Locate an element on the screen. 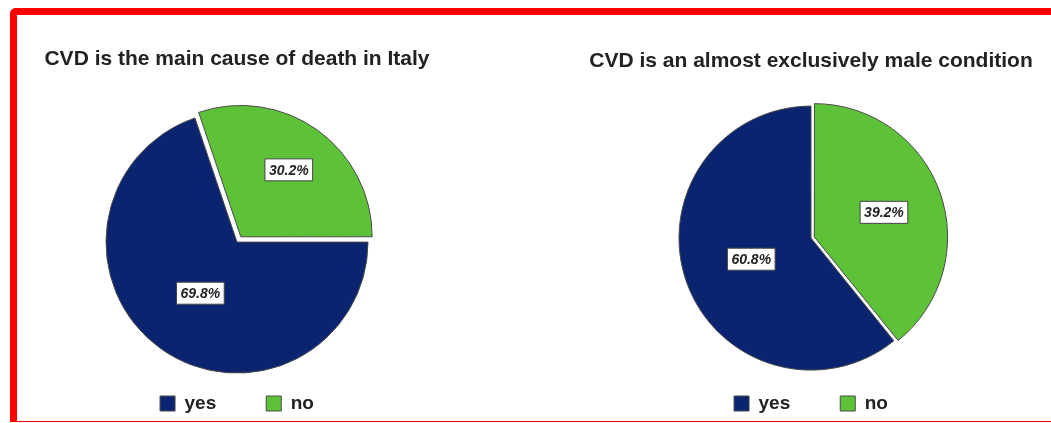  data-label: 39.2% is located at coordinates (884, 212).